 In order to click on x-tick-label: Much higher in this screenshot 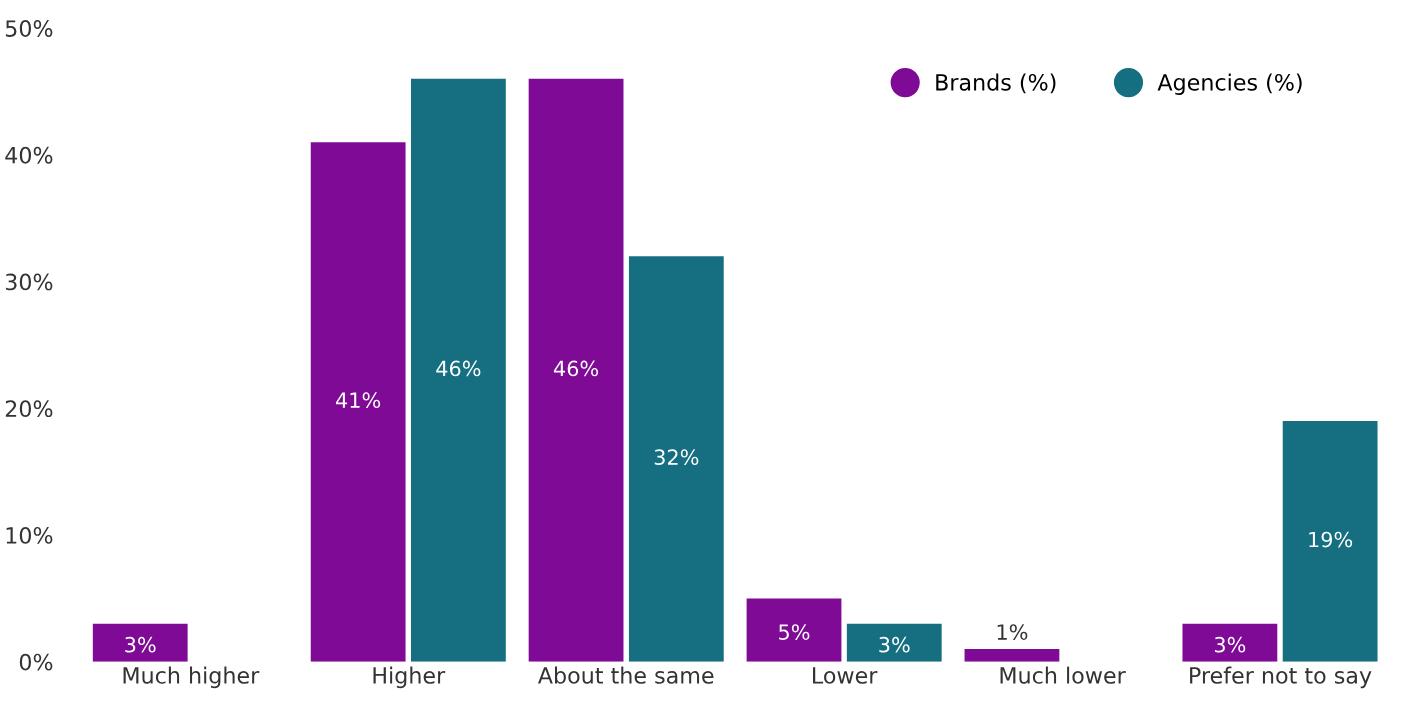, I will do `click(191, 677)`.